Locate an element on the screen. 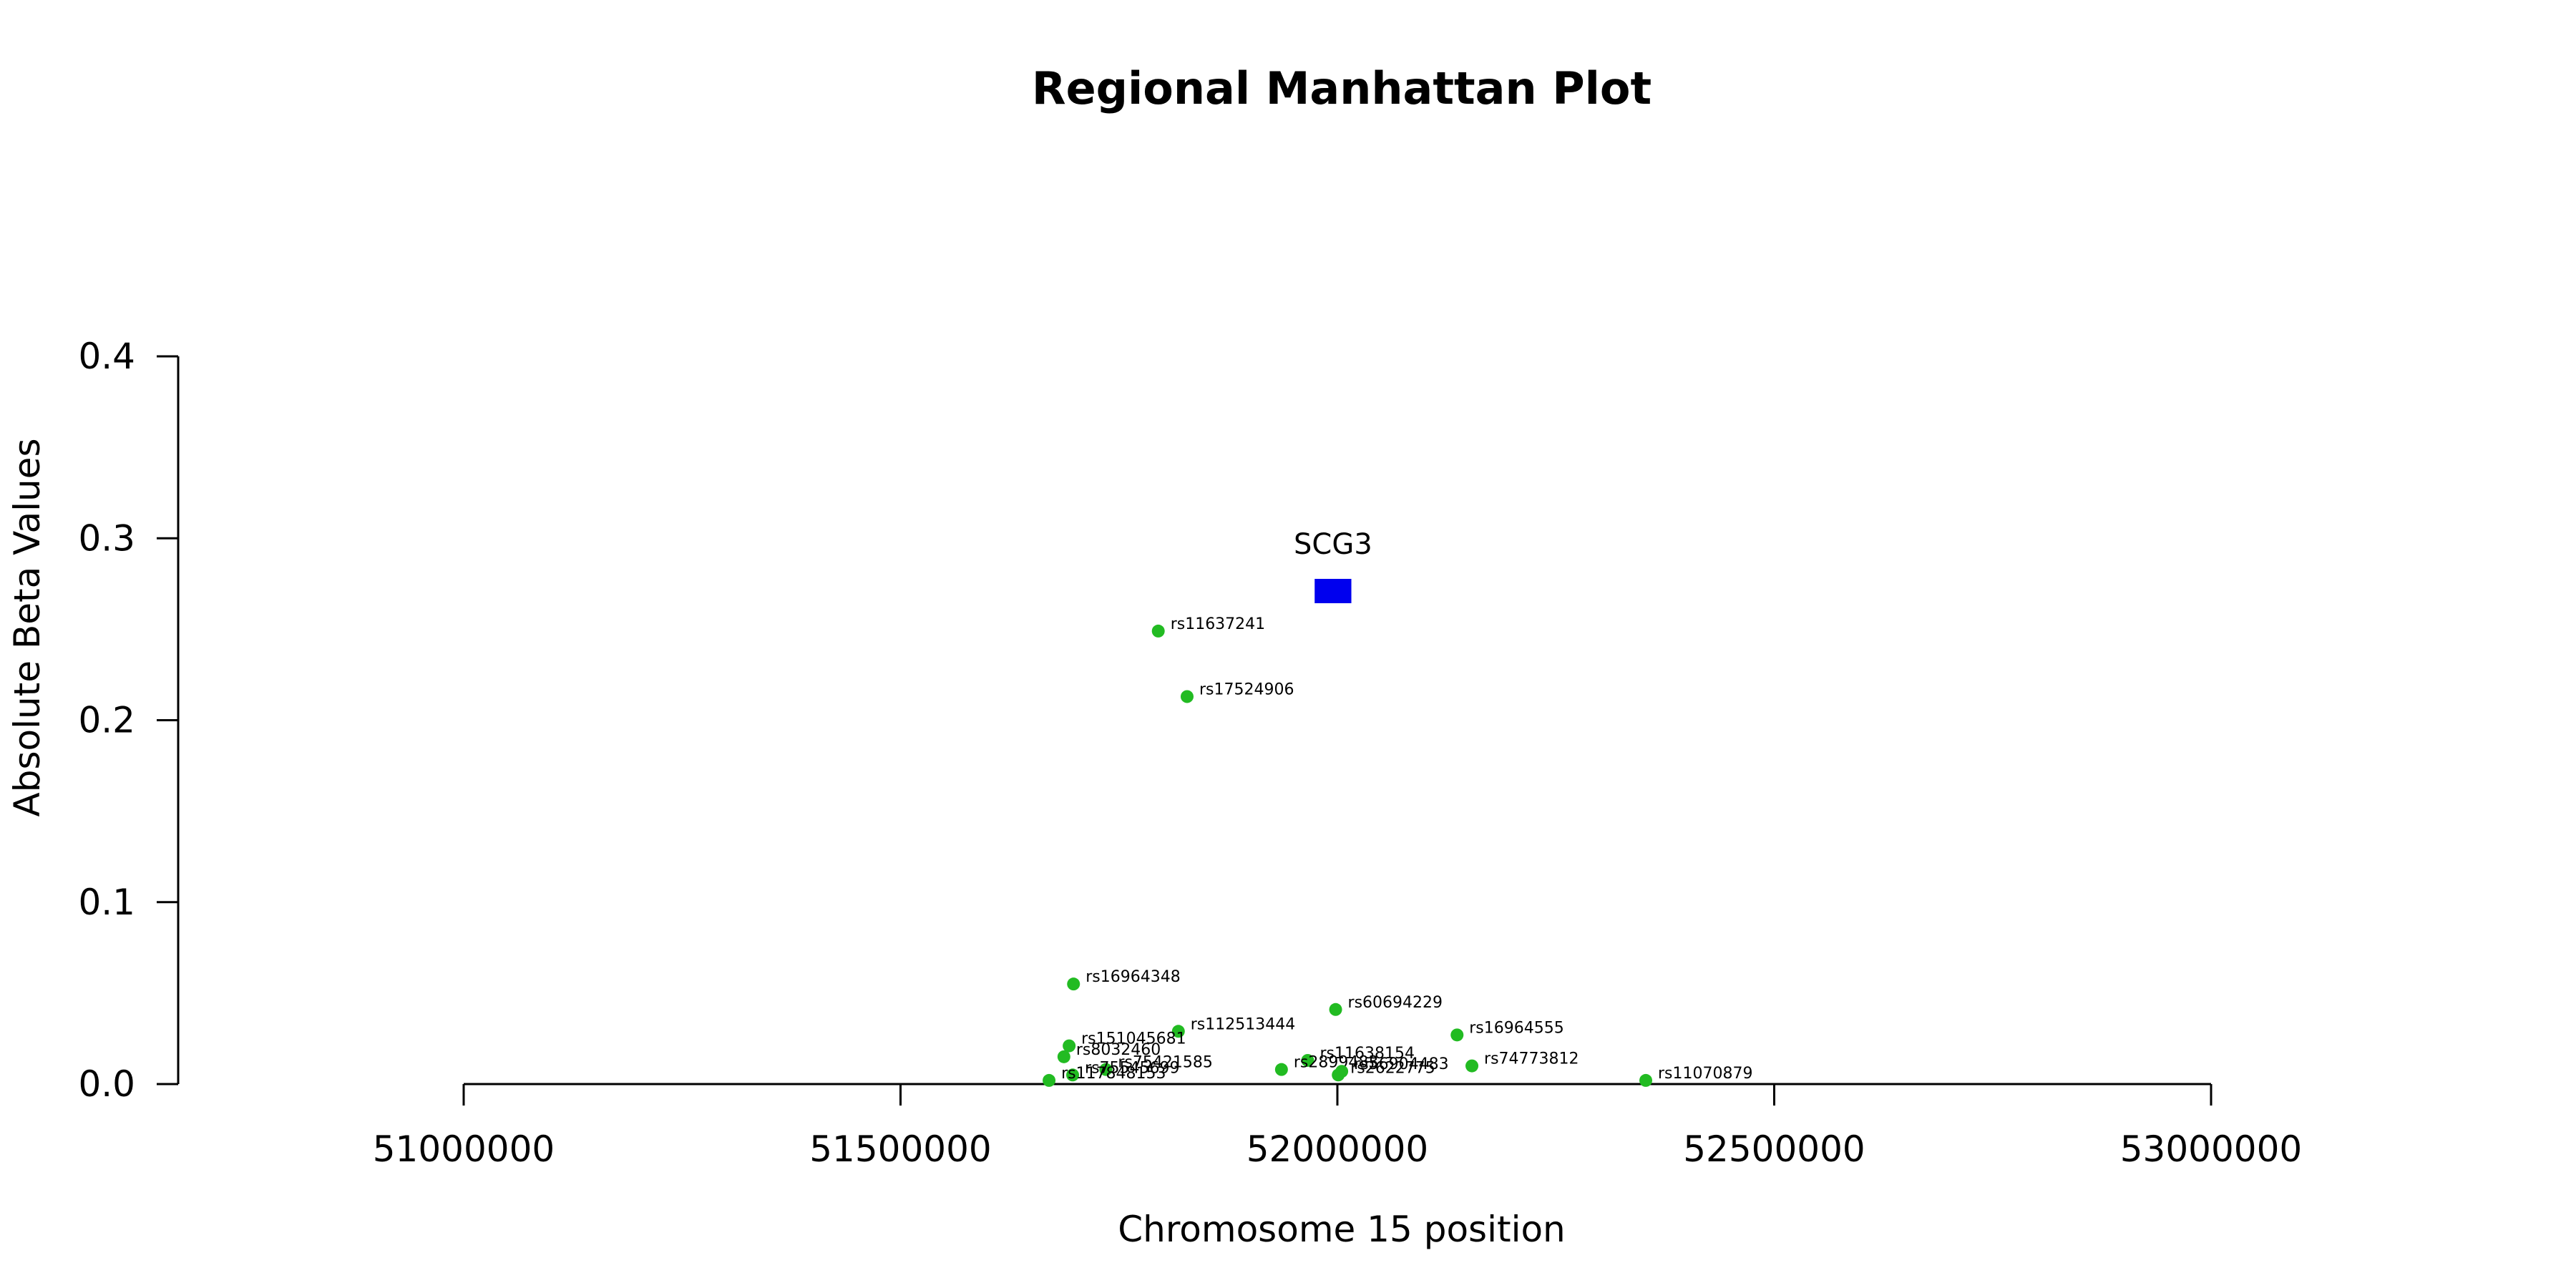 Image resolution: width=2576 pixels, height=1288 pixels. y-tick-label: 0.2 is located at coordinates (106, 720).